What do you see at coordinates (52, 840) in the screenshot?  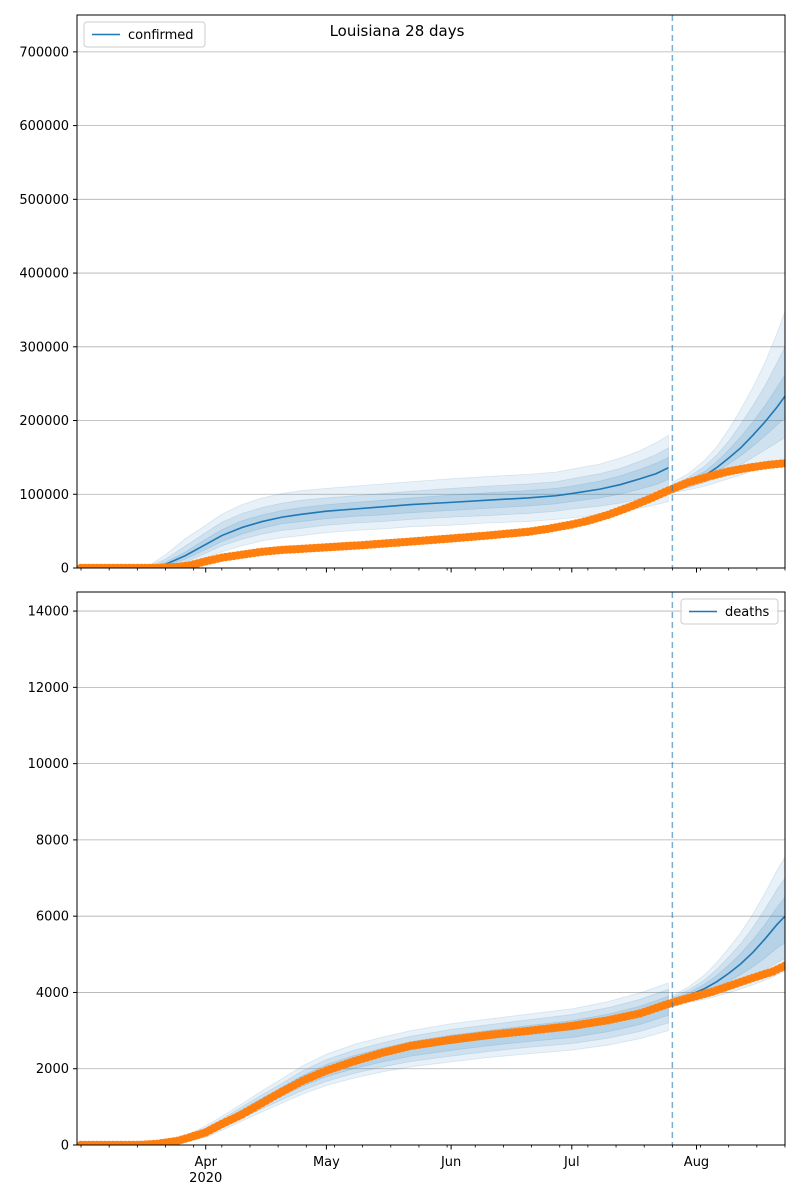 I see `y-tick-label: 8000` at bounding box center [52, 840].